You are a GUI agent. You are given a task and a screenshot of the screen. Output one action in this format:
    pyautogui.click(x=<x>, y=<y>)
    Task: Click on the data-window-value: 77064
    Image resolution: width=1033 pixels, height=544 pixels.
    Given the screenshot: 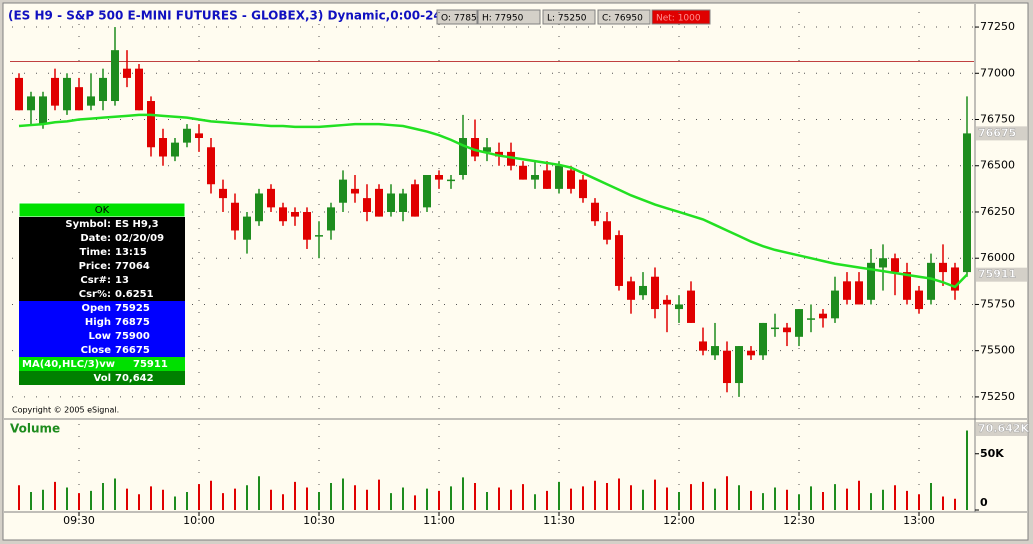 What is the action you would take?
    pyautogui.click(x=132, y=266)
    